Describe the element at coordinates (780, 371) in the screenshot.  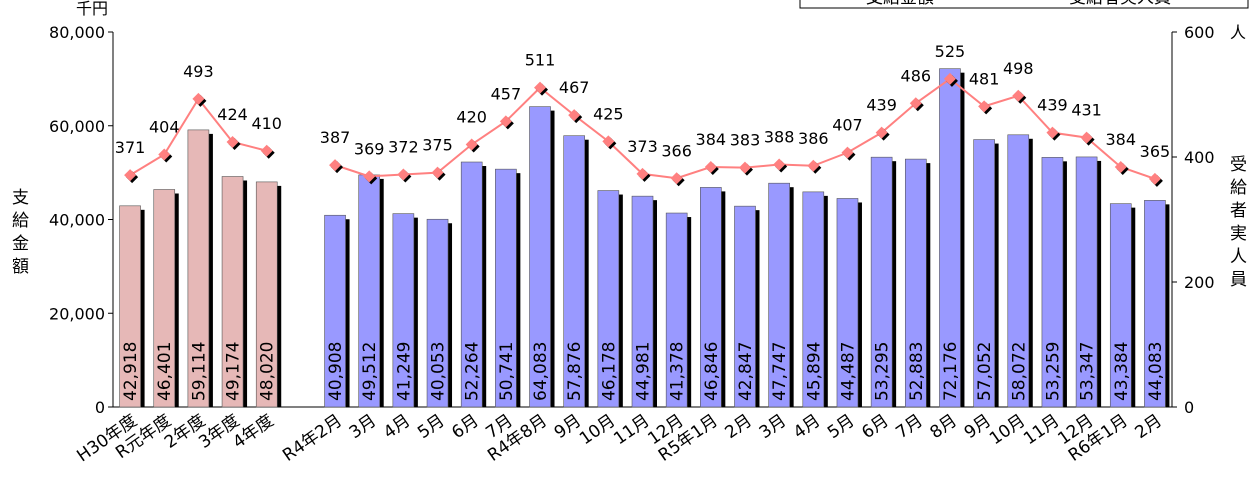
I see `bar-value-label: 47,747` at that location.